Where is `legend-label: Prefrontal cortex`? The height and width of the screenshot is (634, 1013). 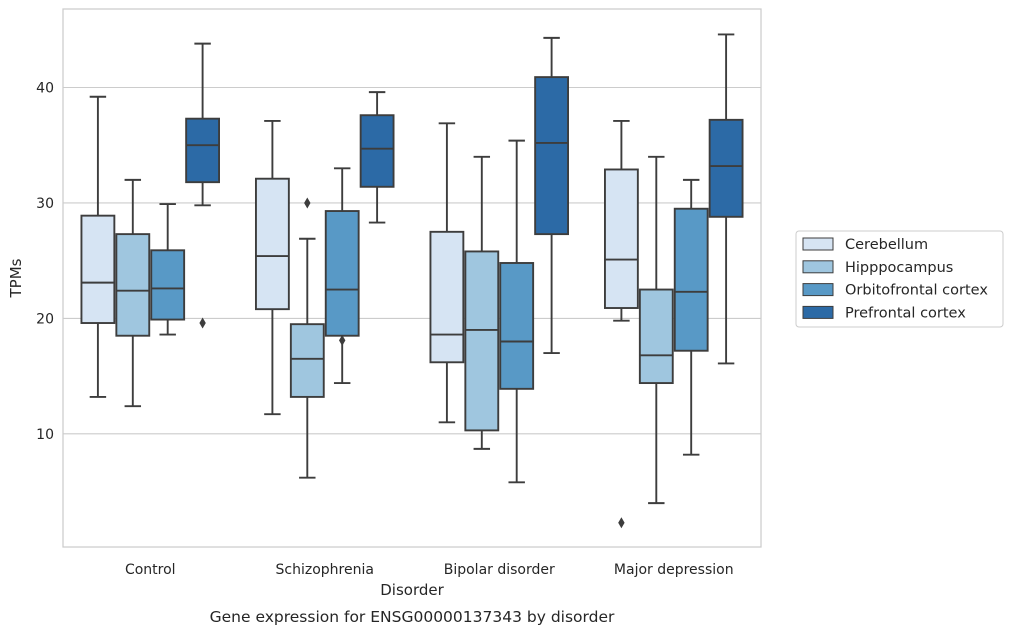 legend-label: Prefrontal cortex is located at coordinates (905, 313).